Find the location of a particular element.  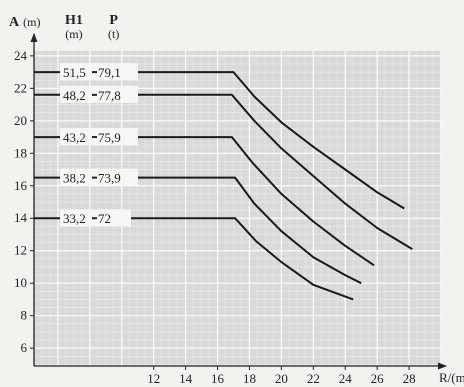

series-h1-label: 51,5 is located at coordinates (74, 72).